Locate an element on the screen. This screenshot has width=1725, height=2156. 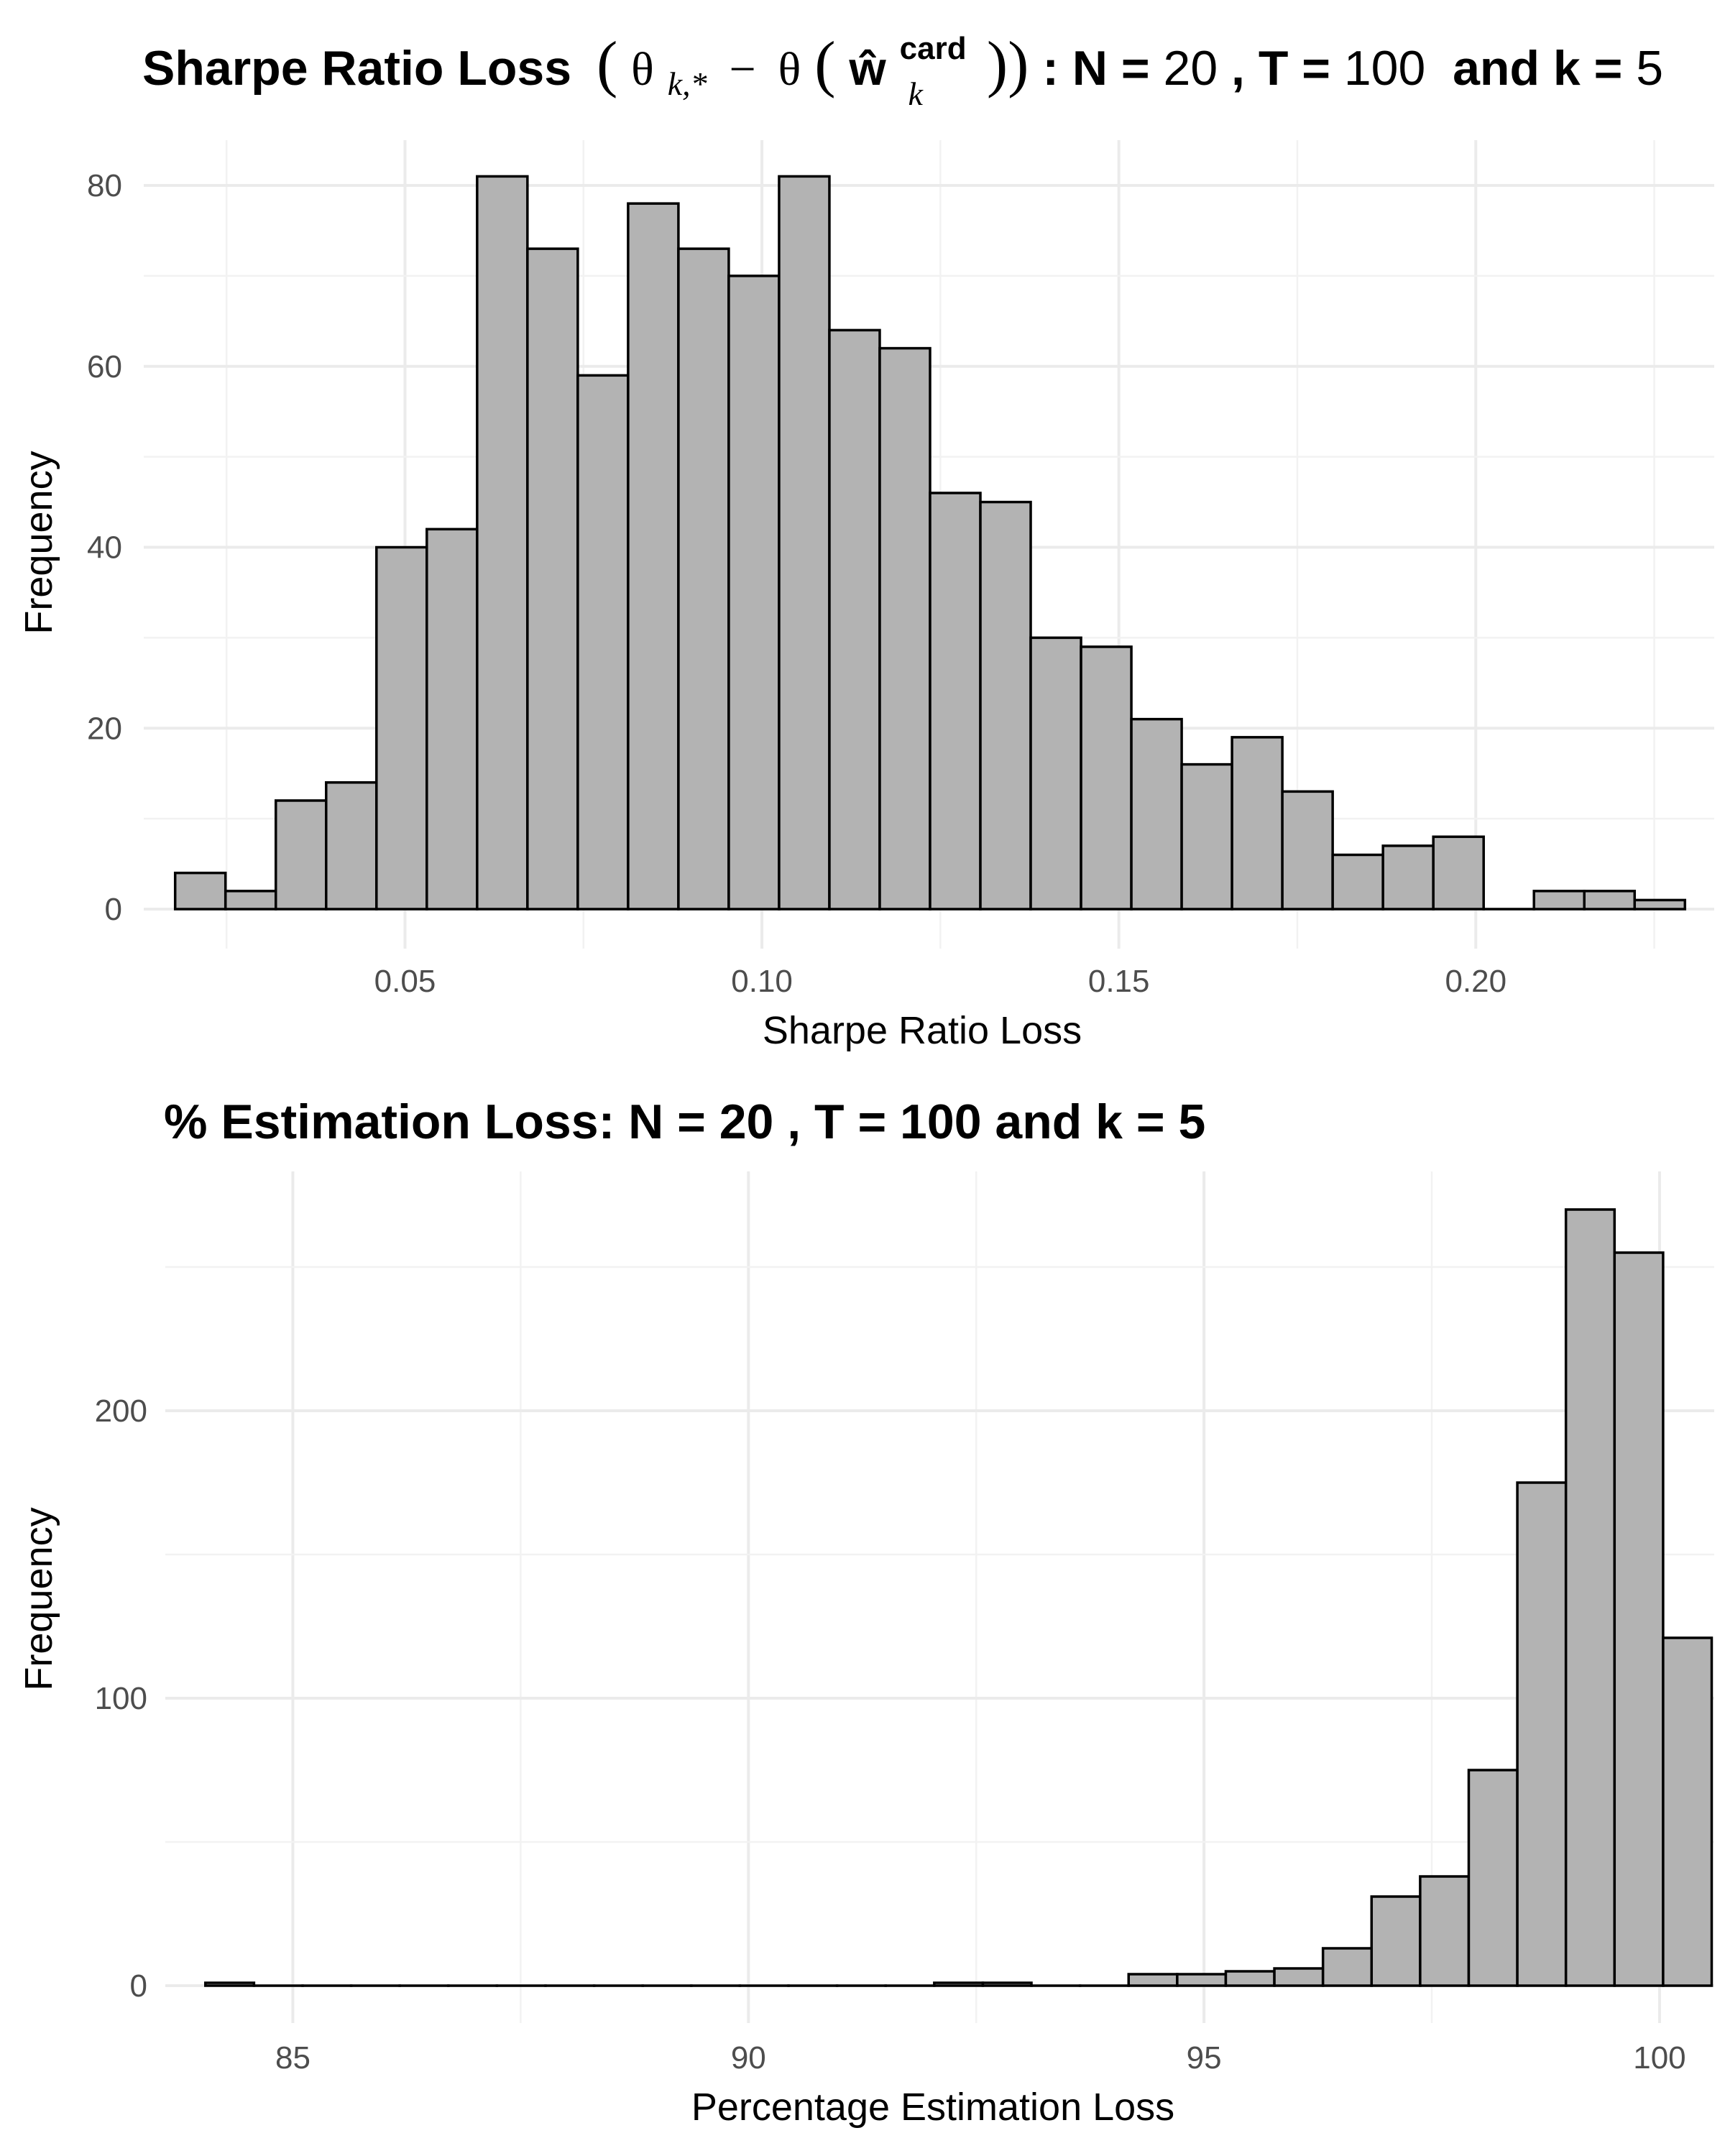
chart1-title-superscript: card is located at coordinates (933, 48).